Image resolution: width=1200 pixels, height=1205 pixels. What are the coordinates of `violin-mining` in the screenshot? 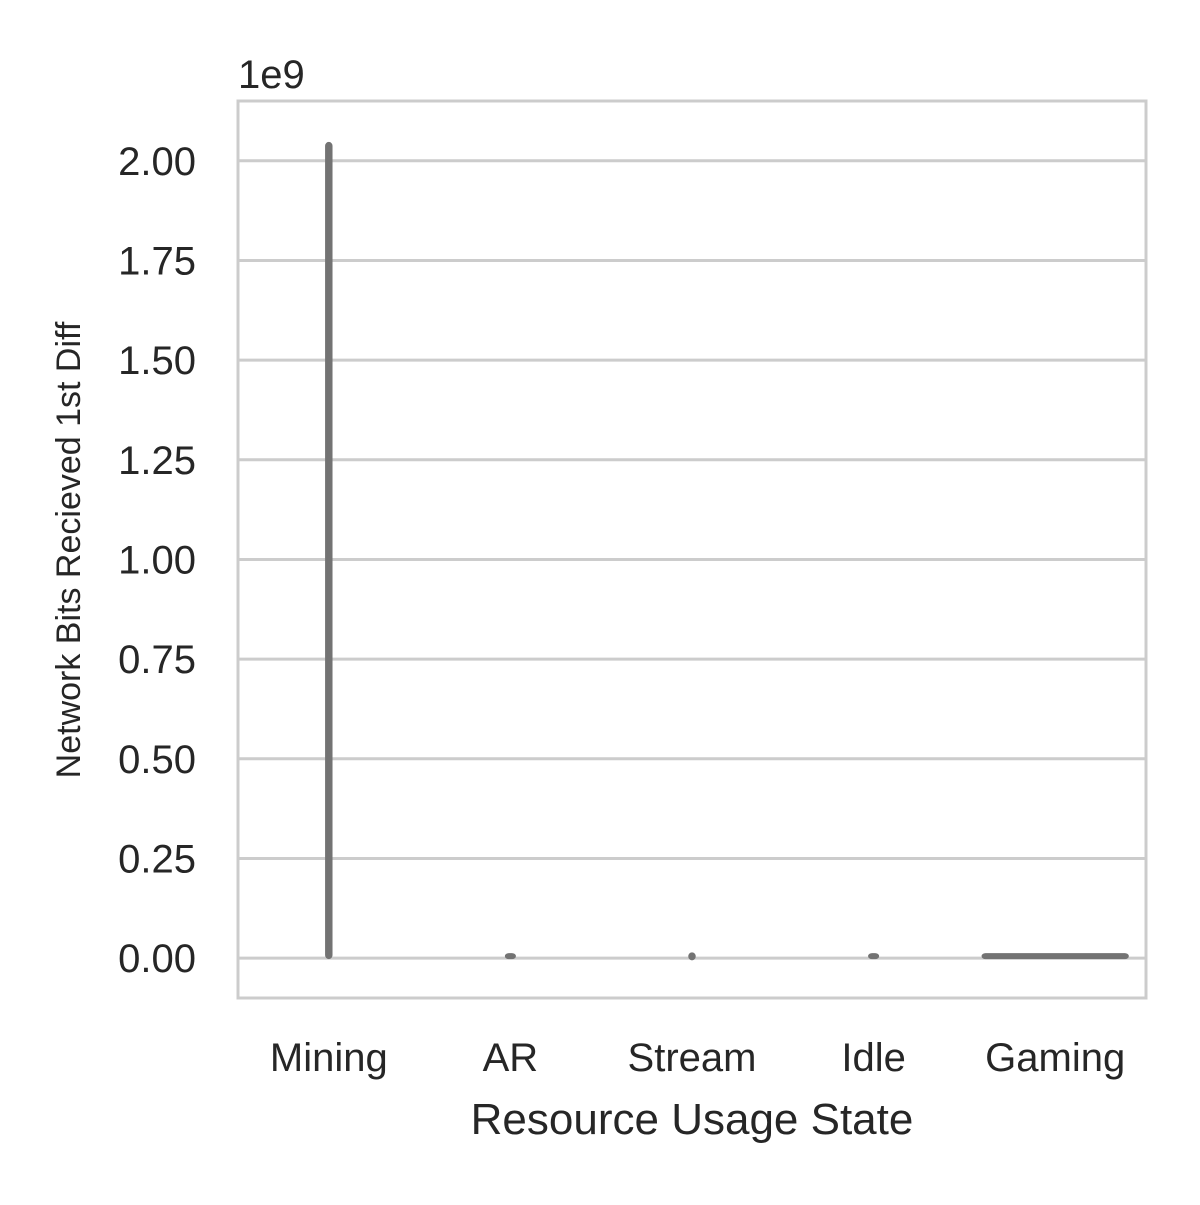 It's located at (329, 550).